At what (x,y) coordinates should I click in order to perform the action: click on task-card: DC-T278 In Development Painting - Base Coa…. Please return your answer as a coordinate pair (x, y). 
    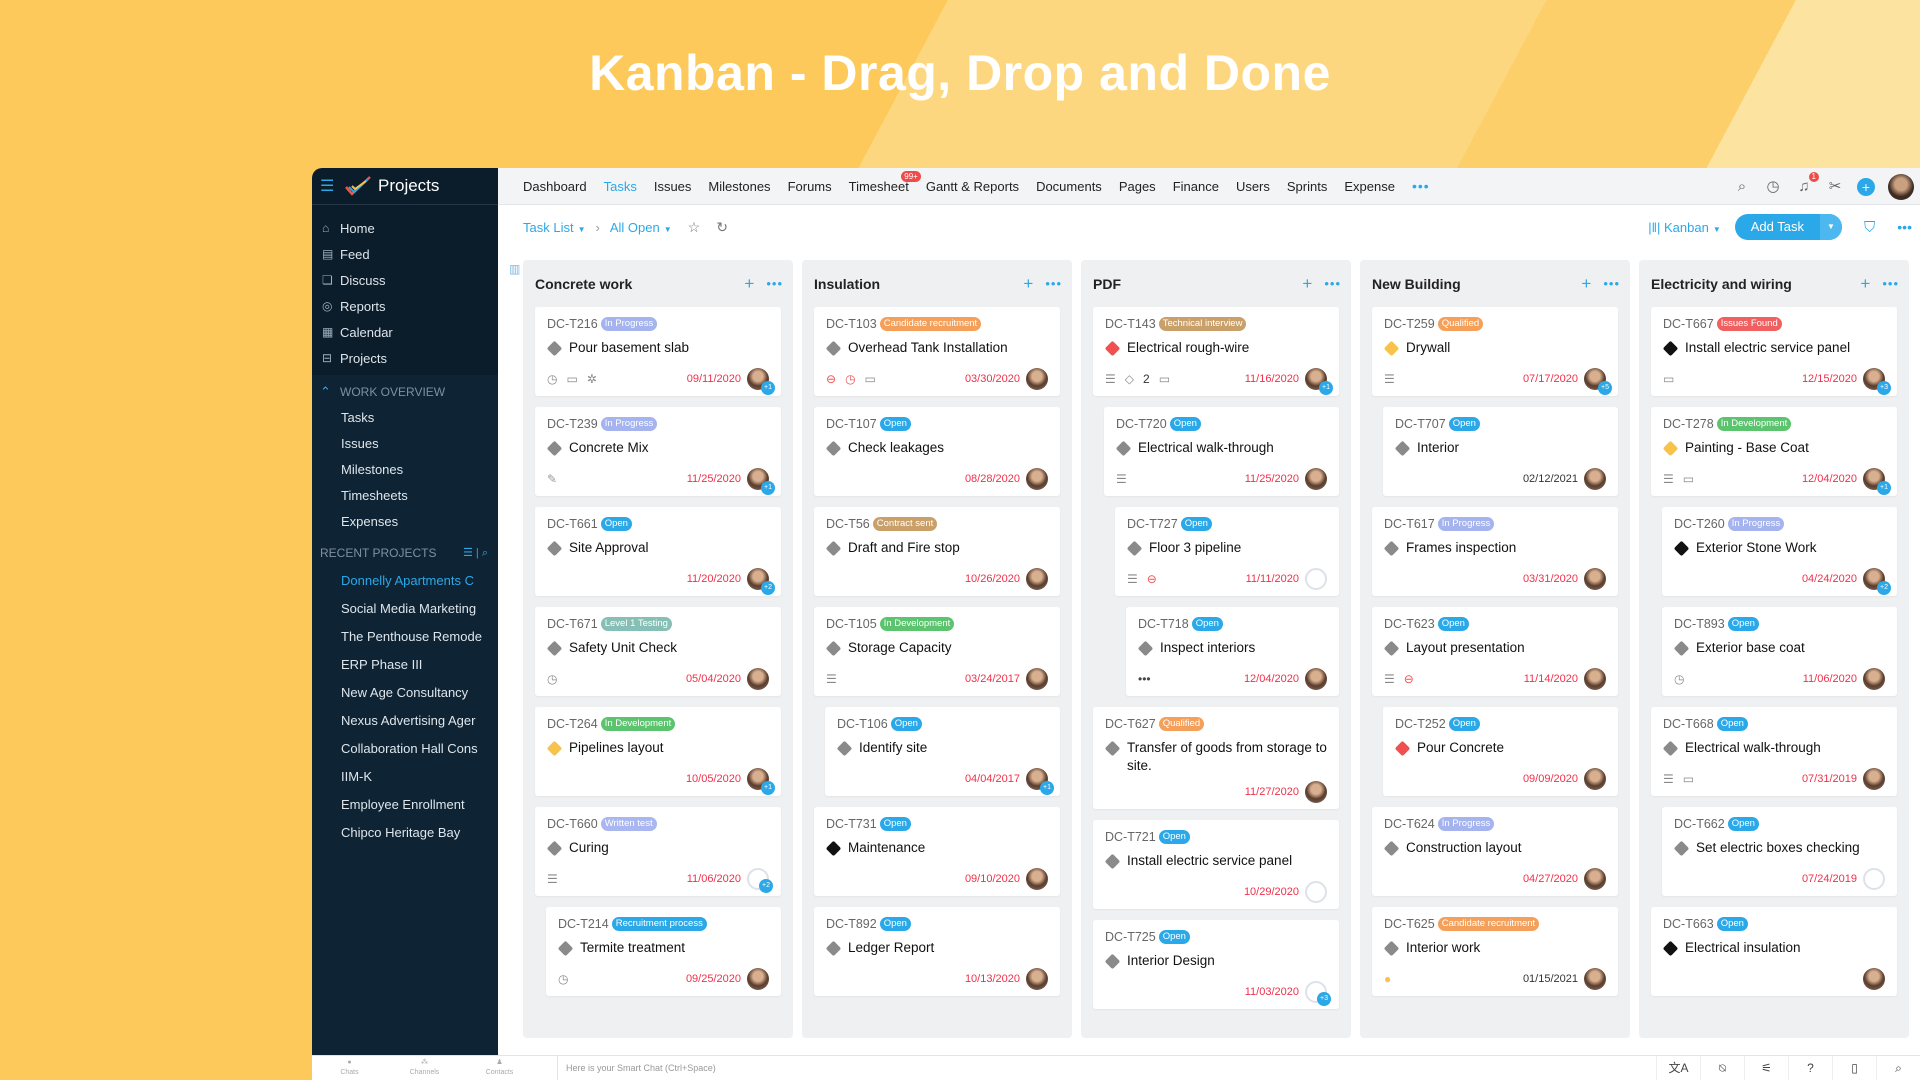
    Looking at the image, I should click on (1774, 451).